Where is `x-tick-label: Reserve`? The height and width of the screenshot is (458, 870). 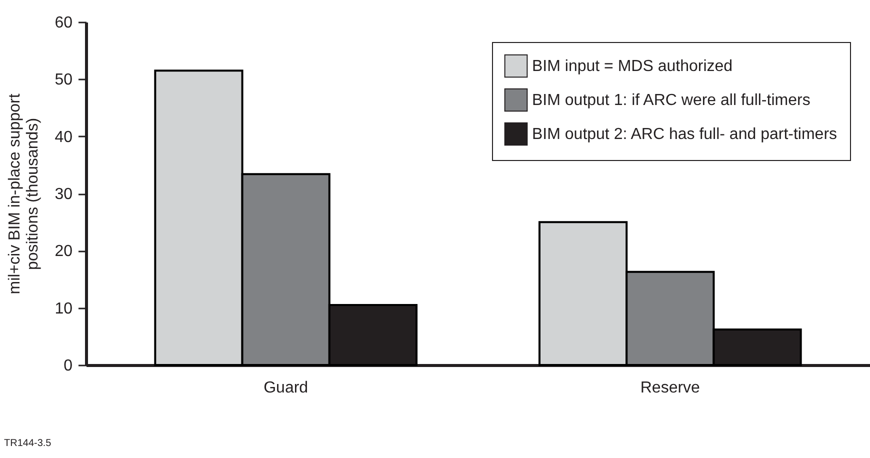
x-tick-label: Reserve is located at coordinates (670, 388).